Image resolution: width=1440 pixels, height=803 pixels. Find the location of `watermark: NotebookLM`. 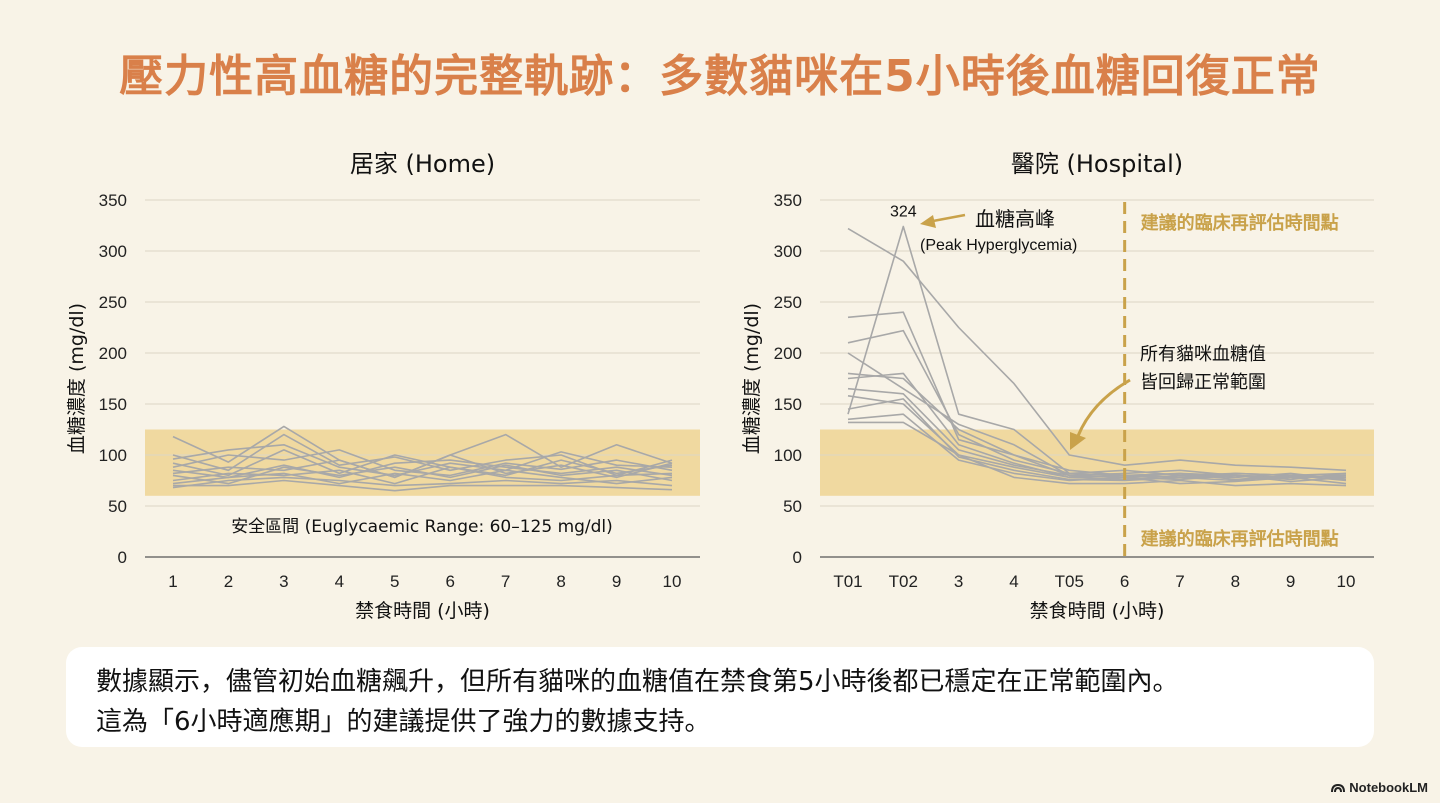

watermark: NotebookLM is located at coordinates (1379, 787).